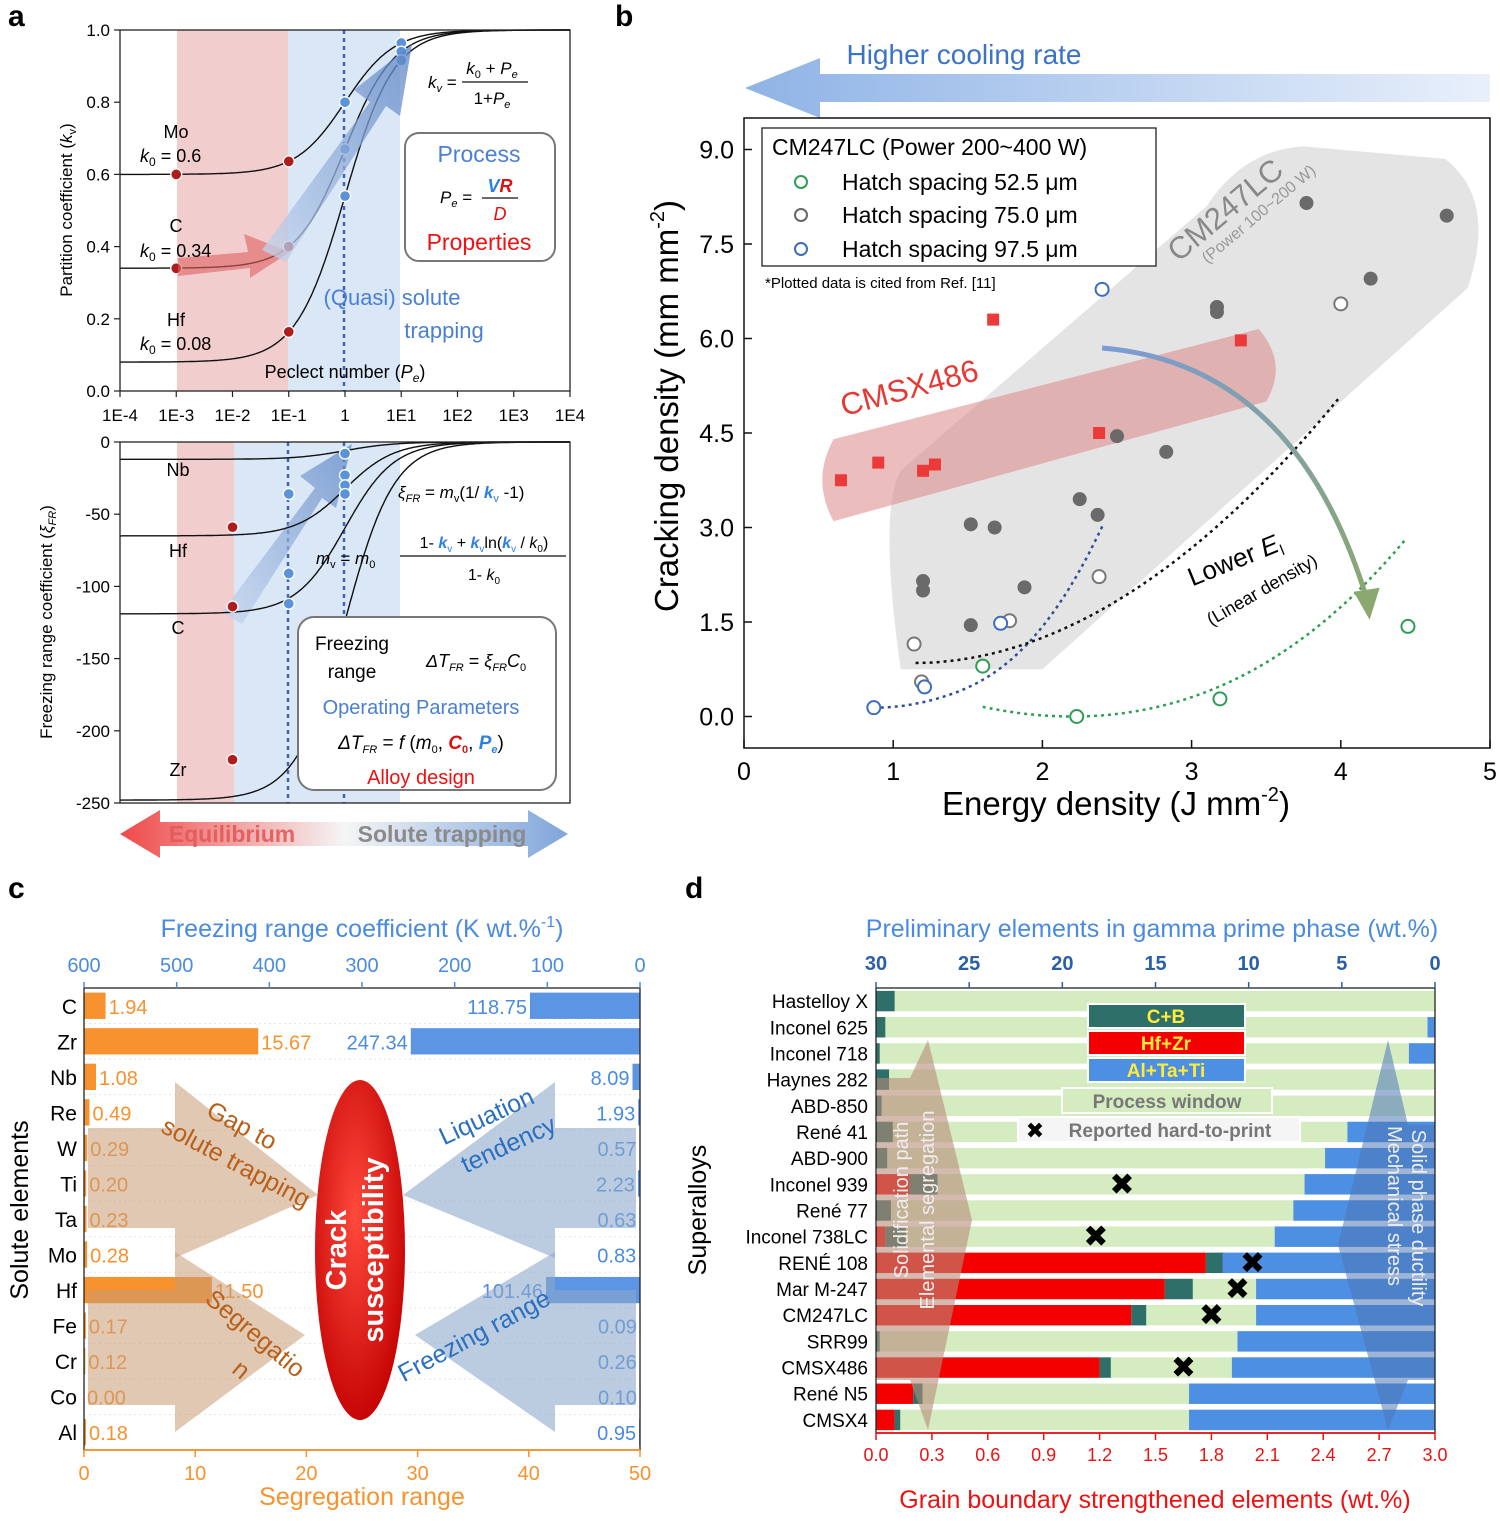 This screenshot has width=1500, height=1521. I want to click on alloy-label: ABD-850, so click(829, 1107).